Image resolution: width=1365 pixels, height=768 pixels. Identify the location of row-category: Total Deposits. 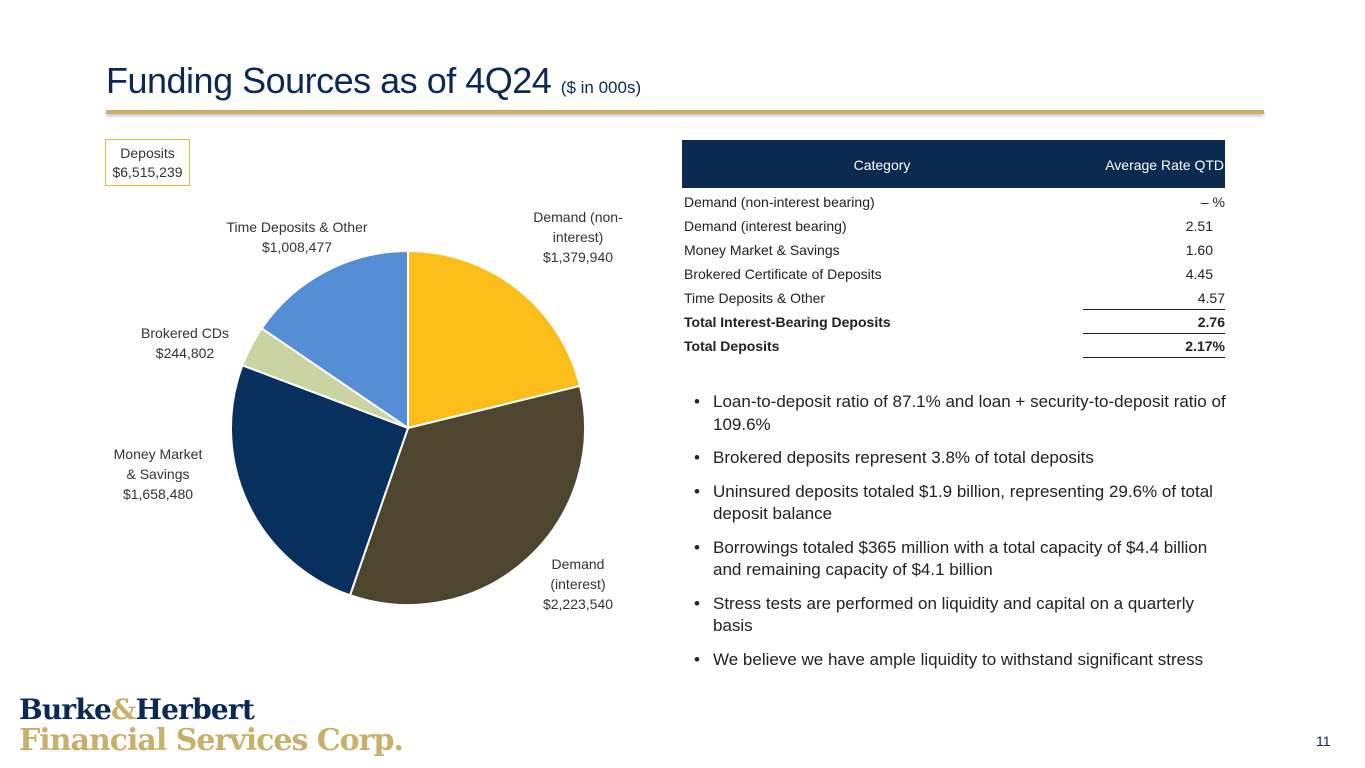
(732, 346).